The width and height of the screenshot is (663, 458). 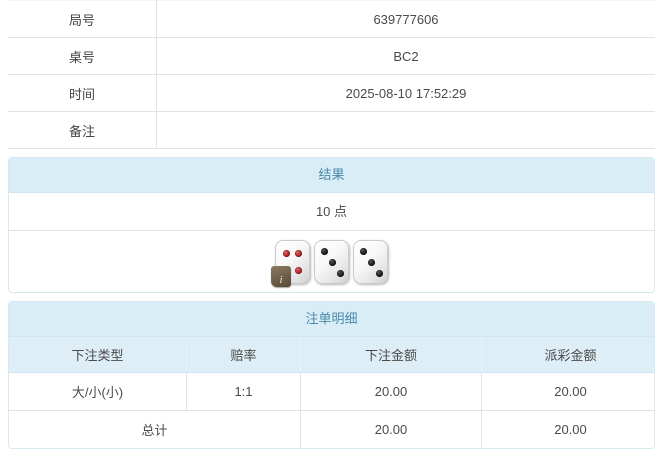 What do you see at coordinates (331, 175) in the screenshot?
I see `result-panel-header: 结果` at bounding box center [331, 175].